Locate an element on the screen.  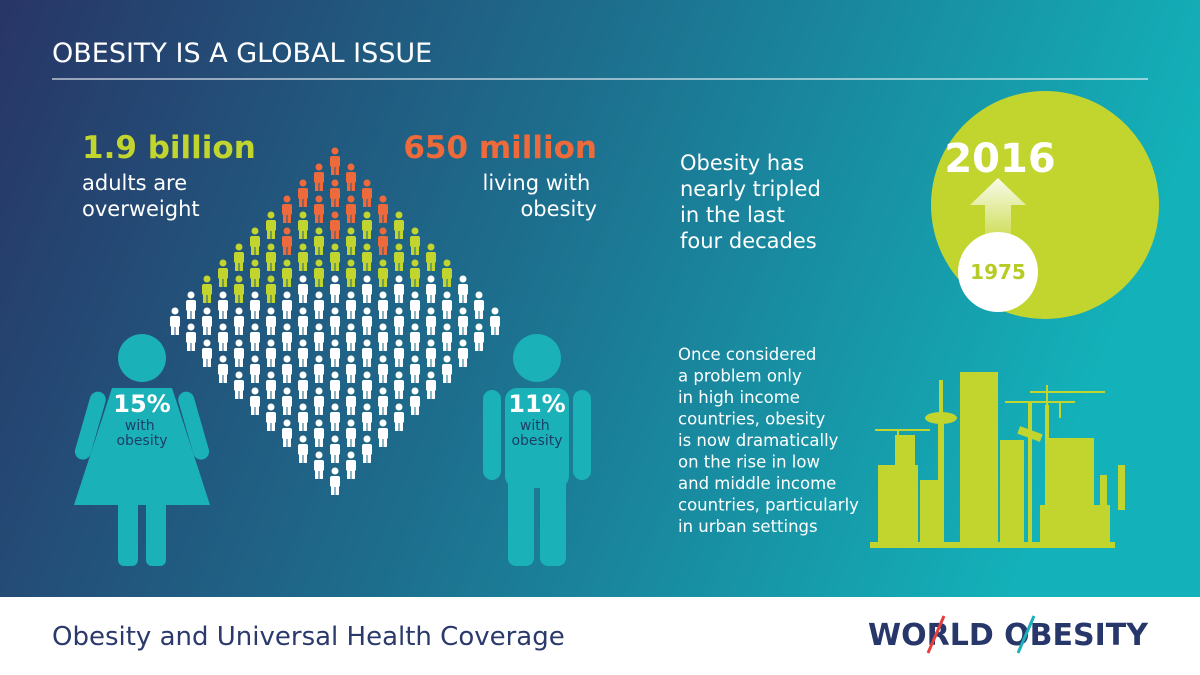
overweight-caption: adults are overweight is located at coordinates (141, 196).